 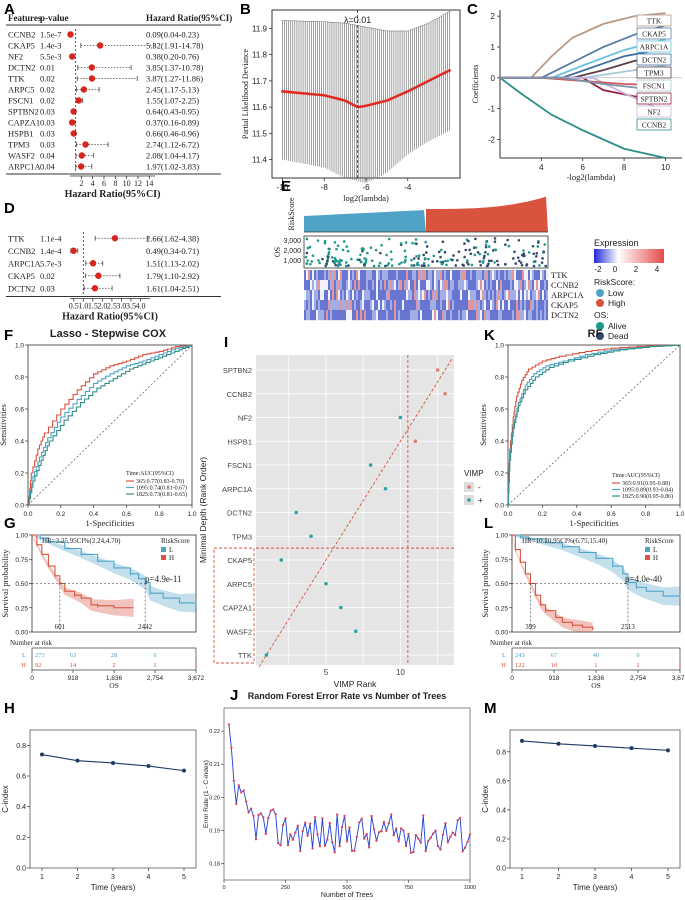 I want to click on feature-label-ccnb2: CCNB2, so click(x=239, y=394).